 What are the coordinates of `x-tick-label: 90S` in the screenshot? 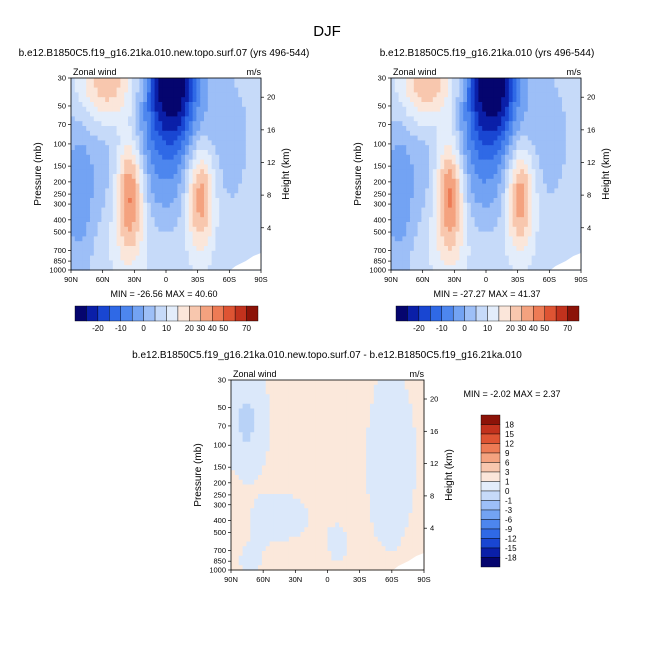 It's located at (260, 279).